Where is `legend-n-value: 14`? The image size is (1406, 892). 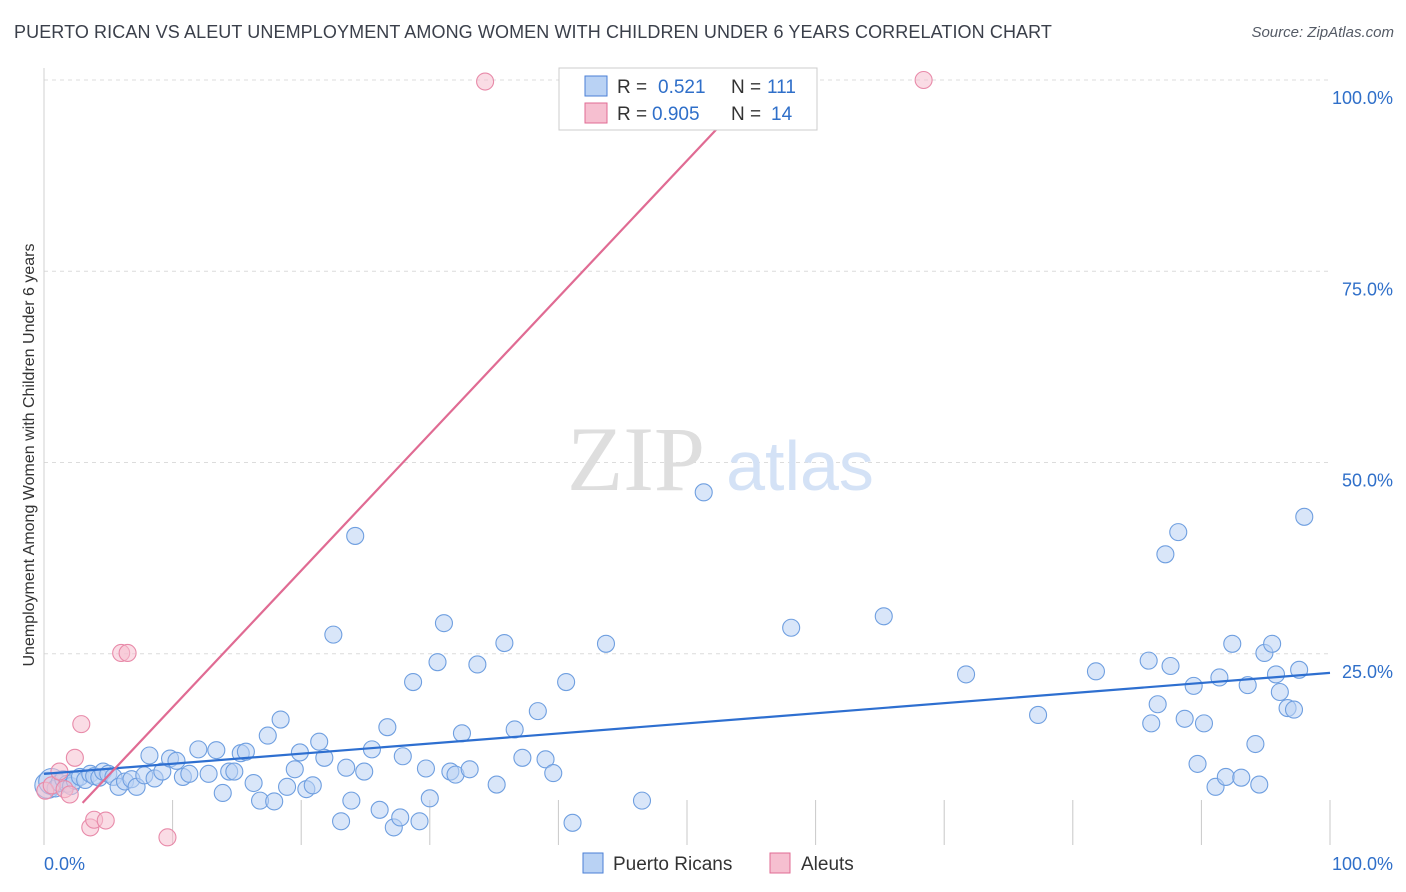 legend-n-value: 14 is located at coordinates (782, 114).